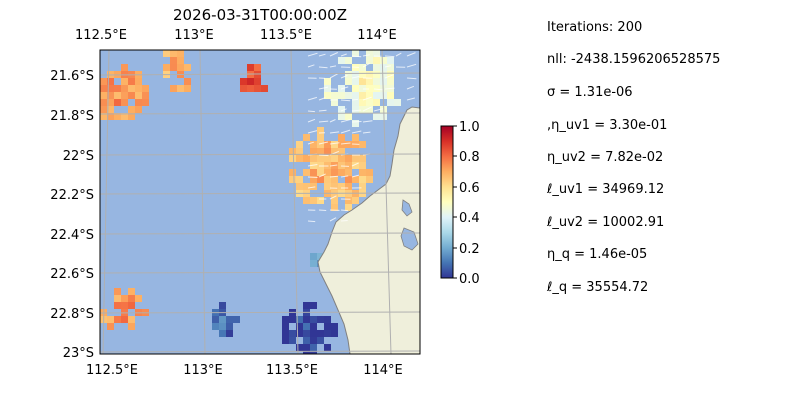 This screenshot has height=400, width=800. What do you see at coordinates (203, 370) in the screenshot?
I see `lon-tick-bottom: 113°E` at bounding box center [203, 370].